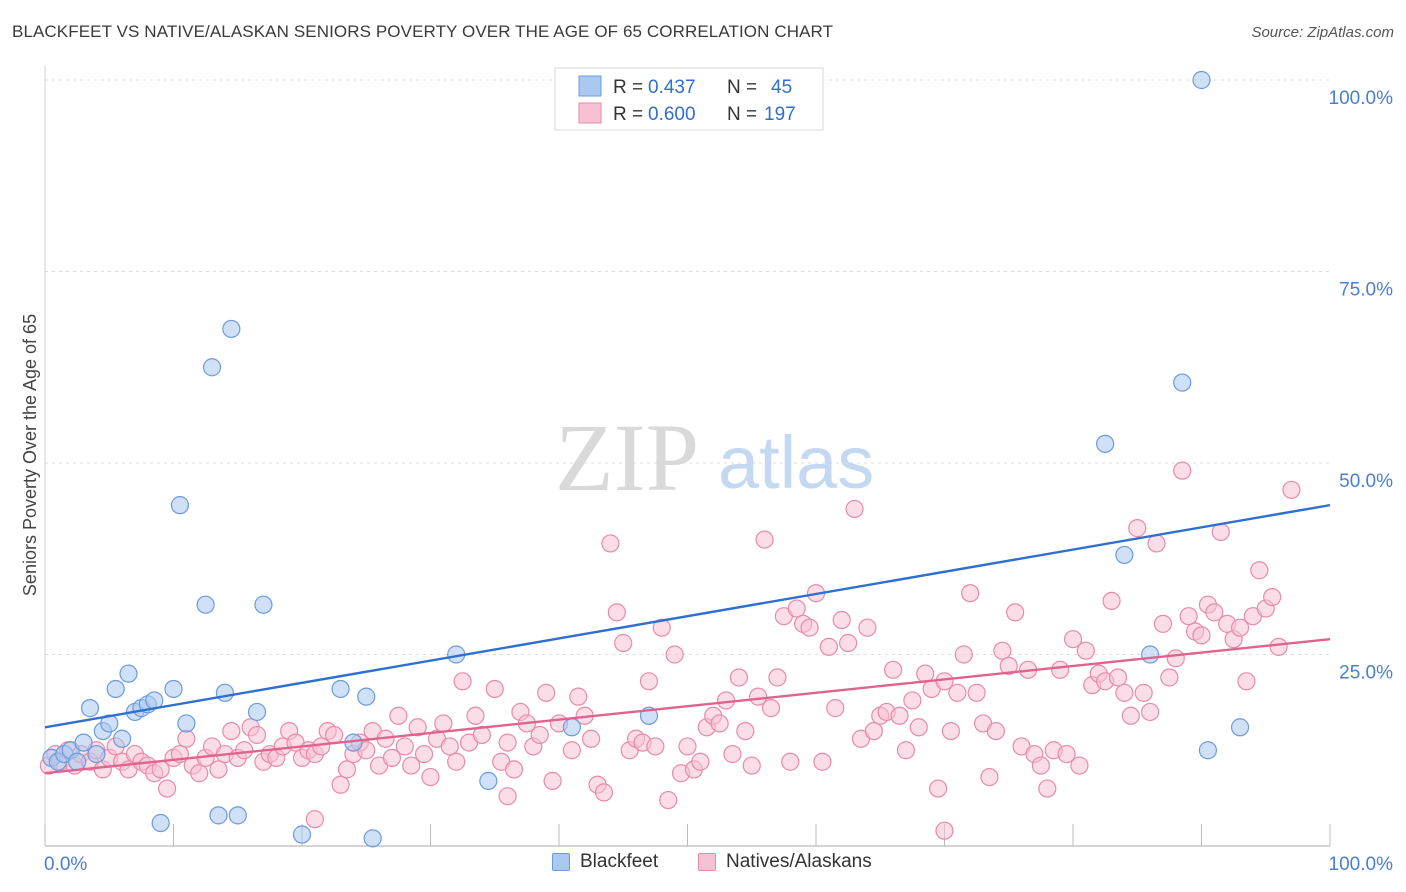  What do you see at coordinates (30, 455) in the screenshot?
I see `y-axis-label: Seniors Poverty Over the Age of 65` at bounding box center [30, 455].